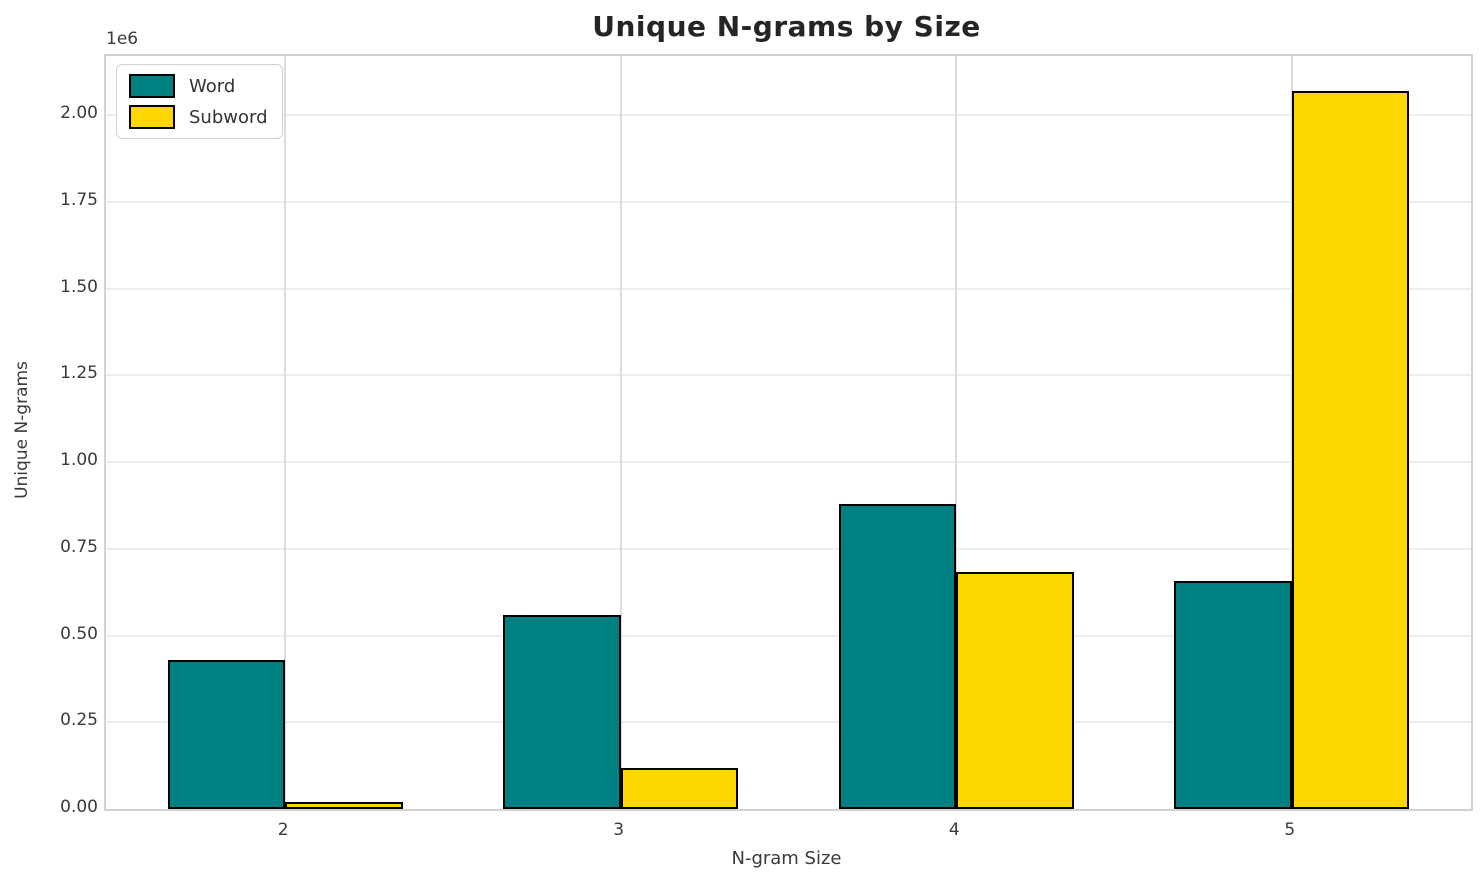 Image resolution: width=1484 pixels, height=885 pixels. What do you see at coordinates (79, 113) in the screenshot?
I see `y-tick-label: 2.00` at bounding box center [79, 113].